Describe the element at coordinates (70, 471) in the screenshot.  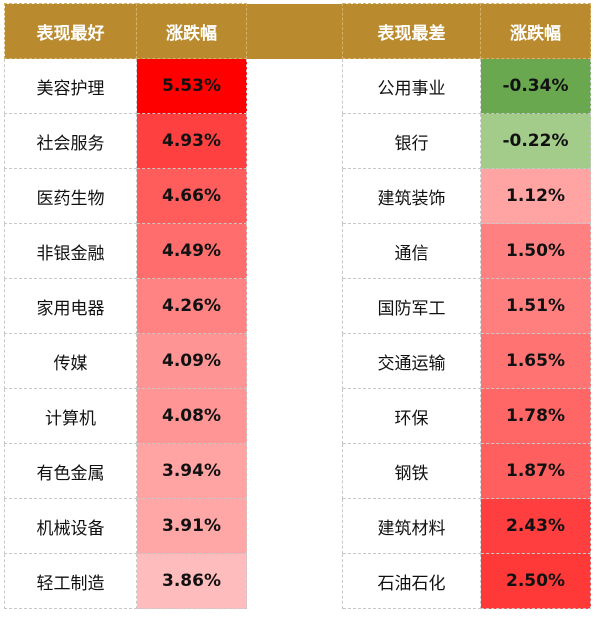
I see `best-industry-name: 有色金属` at that location.